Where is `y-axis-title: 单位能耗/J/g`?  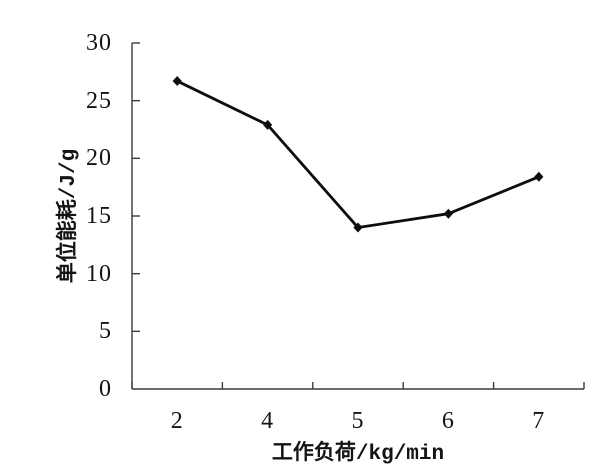
y-axis-title: 单位能耗/J/g is located at coordinates (69, 216).